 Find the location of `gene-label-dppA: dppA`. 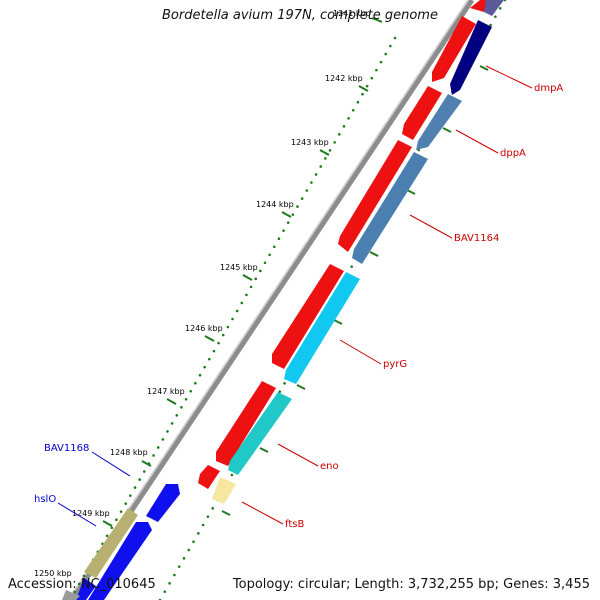

gene-label-dppA: dppA is located at coordinates (513, 153).